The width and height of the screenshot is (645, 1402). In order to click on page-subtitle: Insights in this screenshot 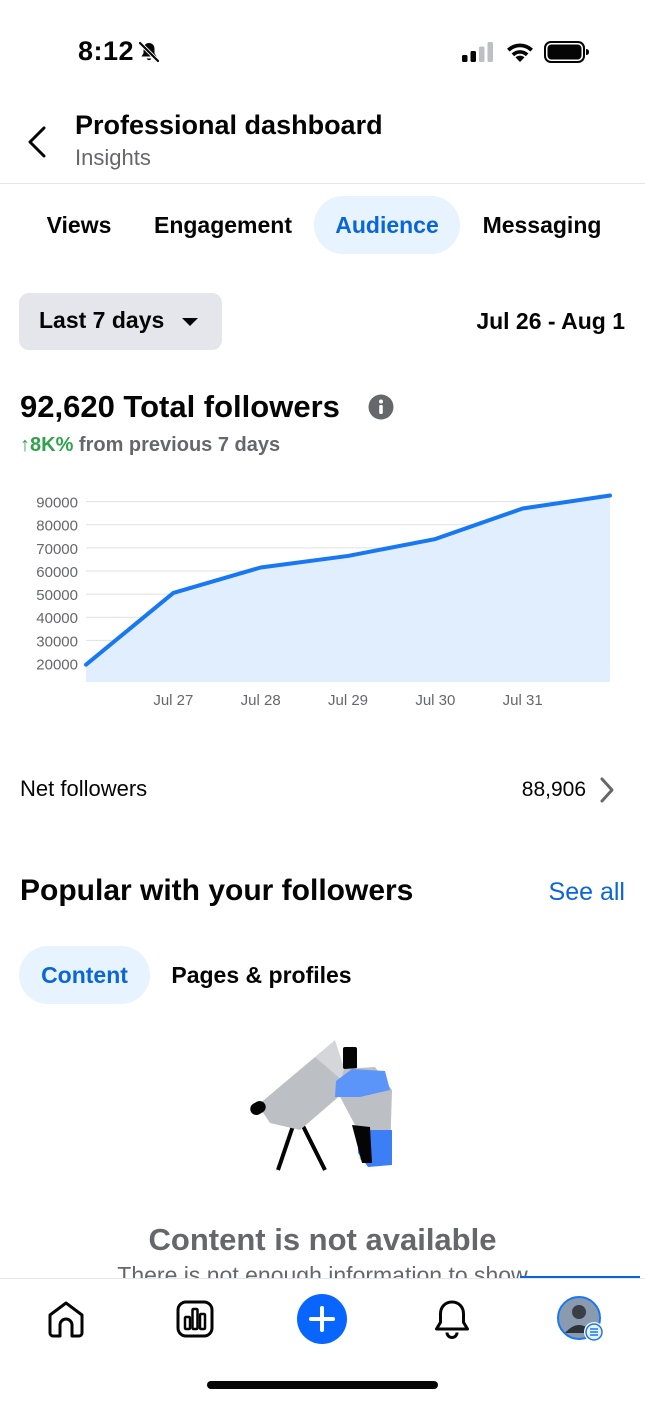, I will do `click(113, 157)`.